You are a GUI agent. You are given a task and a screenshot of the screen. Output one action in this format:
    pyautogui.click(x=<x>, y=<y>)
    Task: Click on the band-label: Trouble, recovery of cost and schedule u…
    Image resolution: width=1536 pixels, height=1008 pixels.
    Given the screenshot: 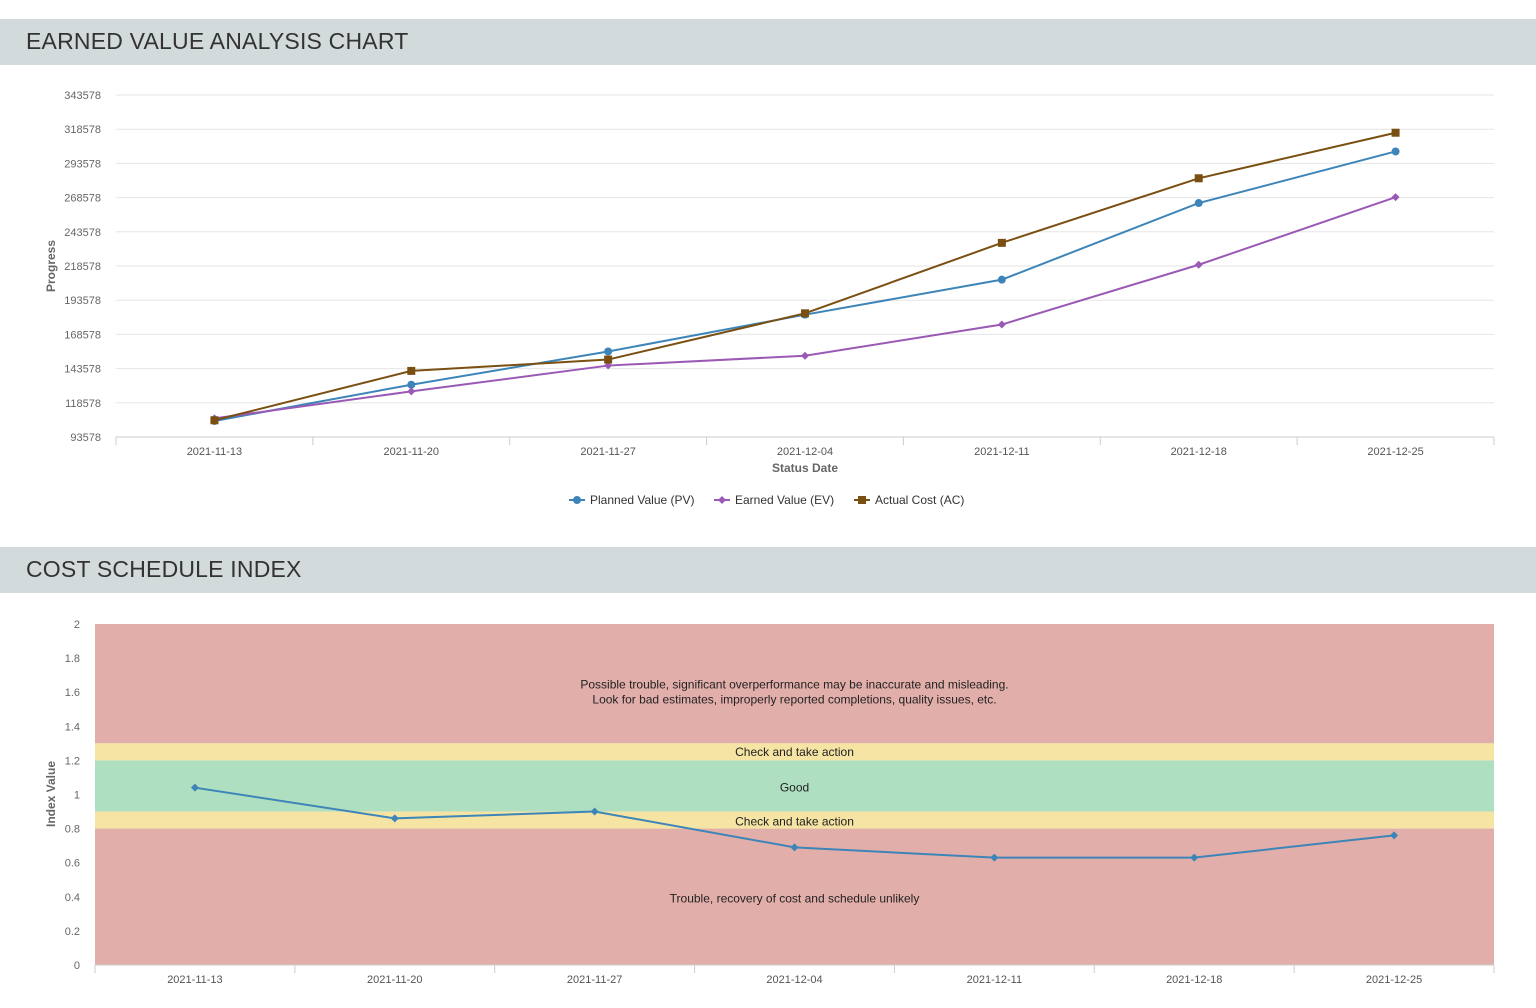 What is the action you would take?
    pyautogui.click(x=795, y=899)
    